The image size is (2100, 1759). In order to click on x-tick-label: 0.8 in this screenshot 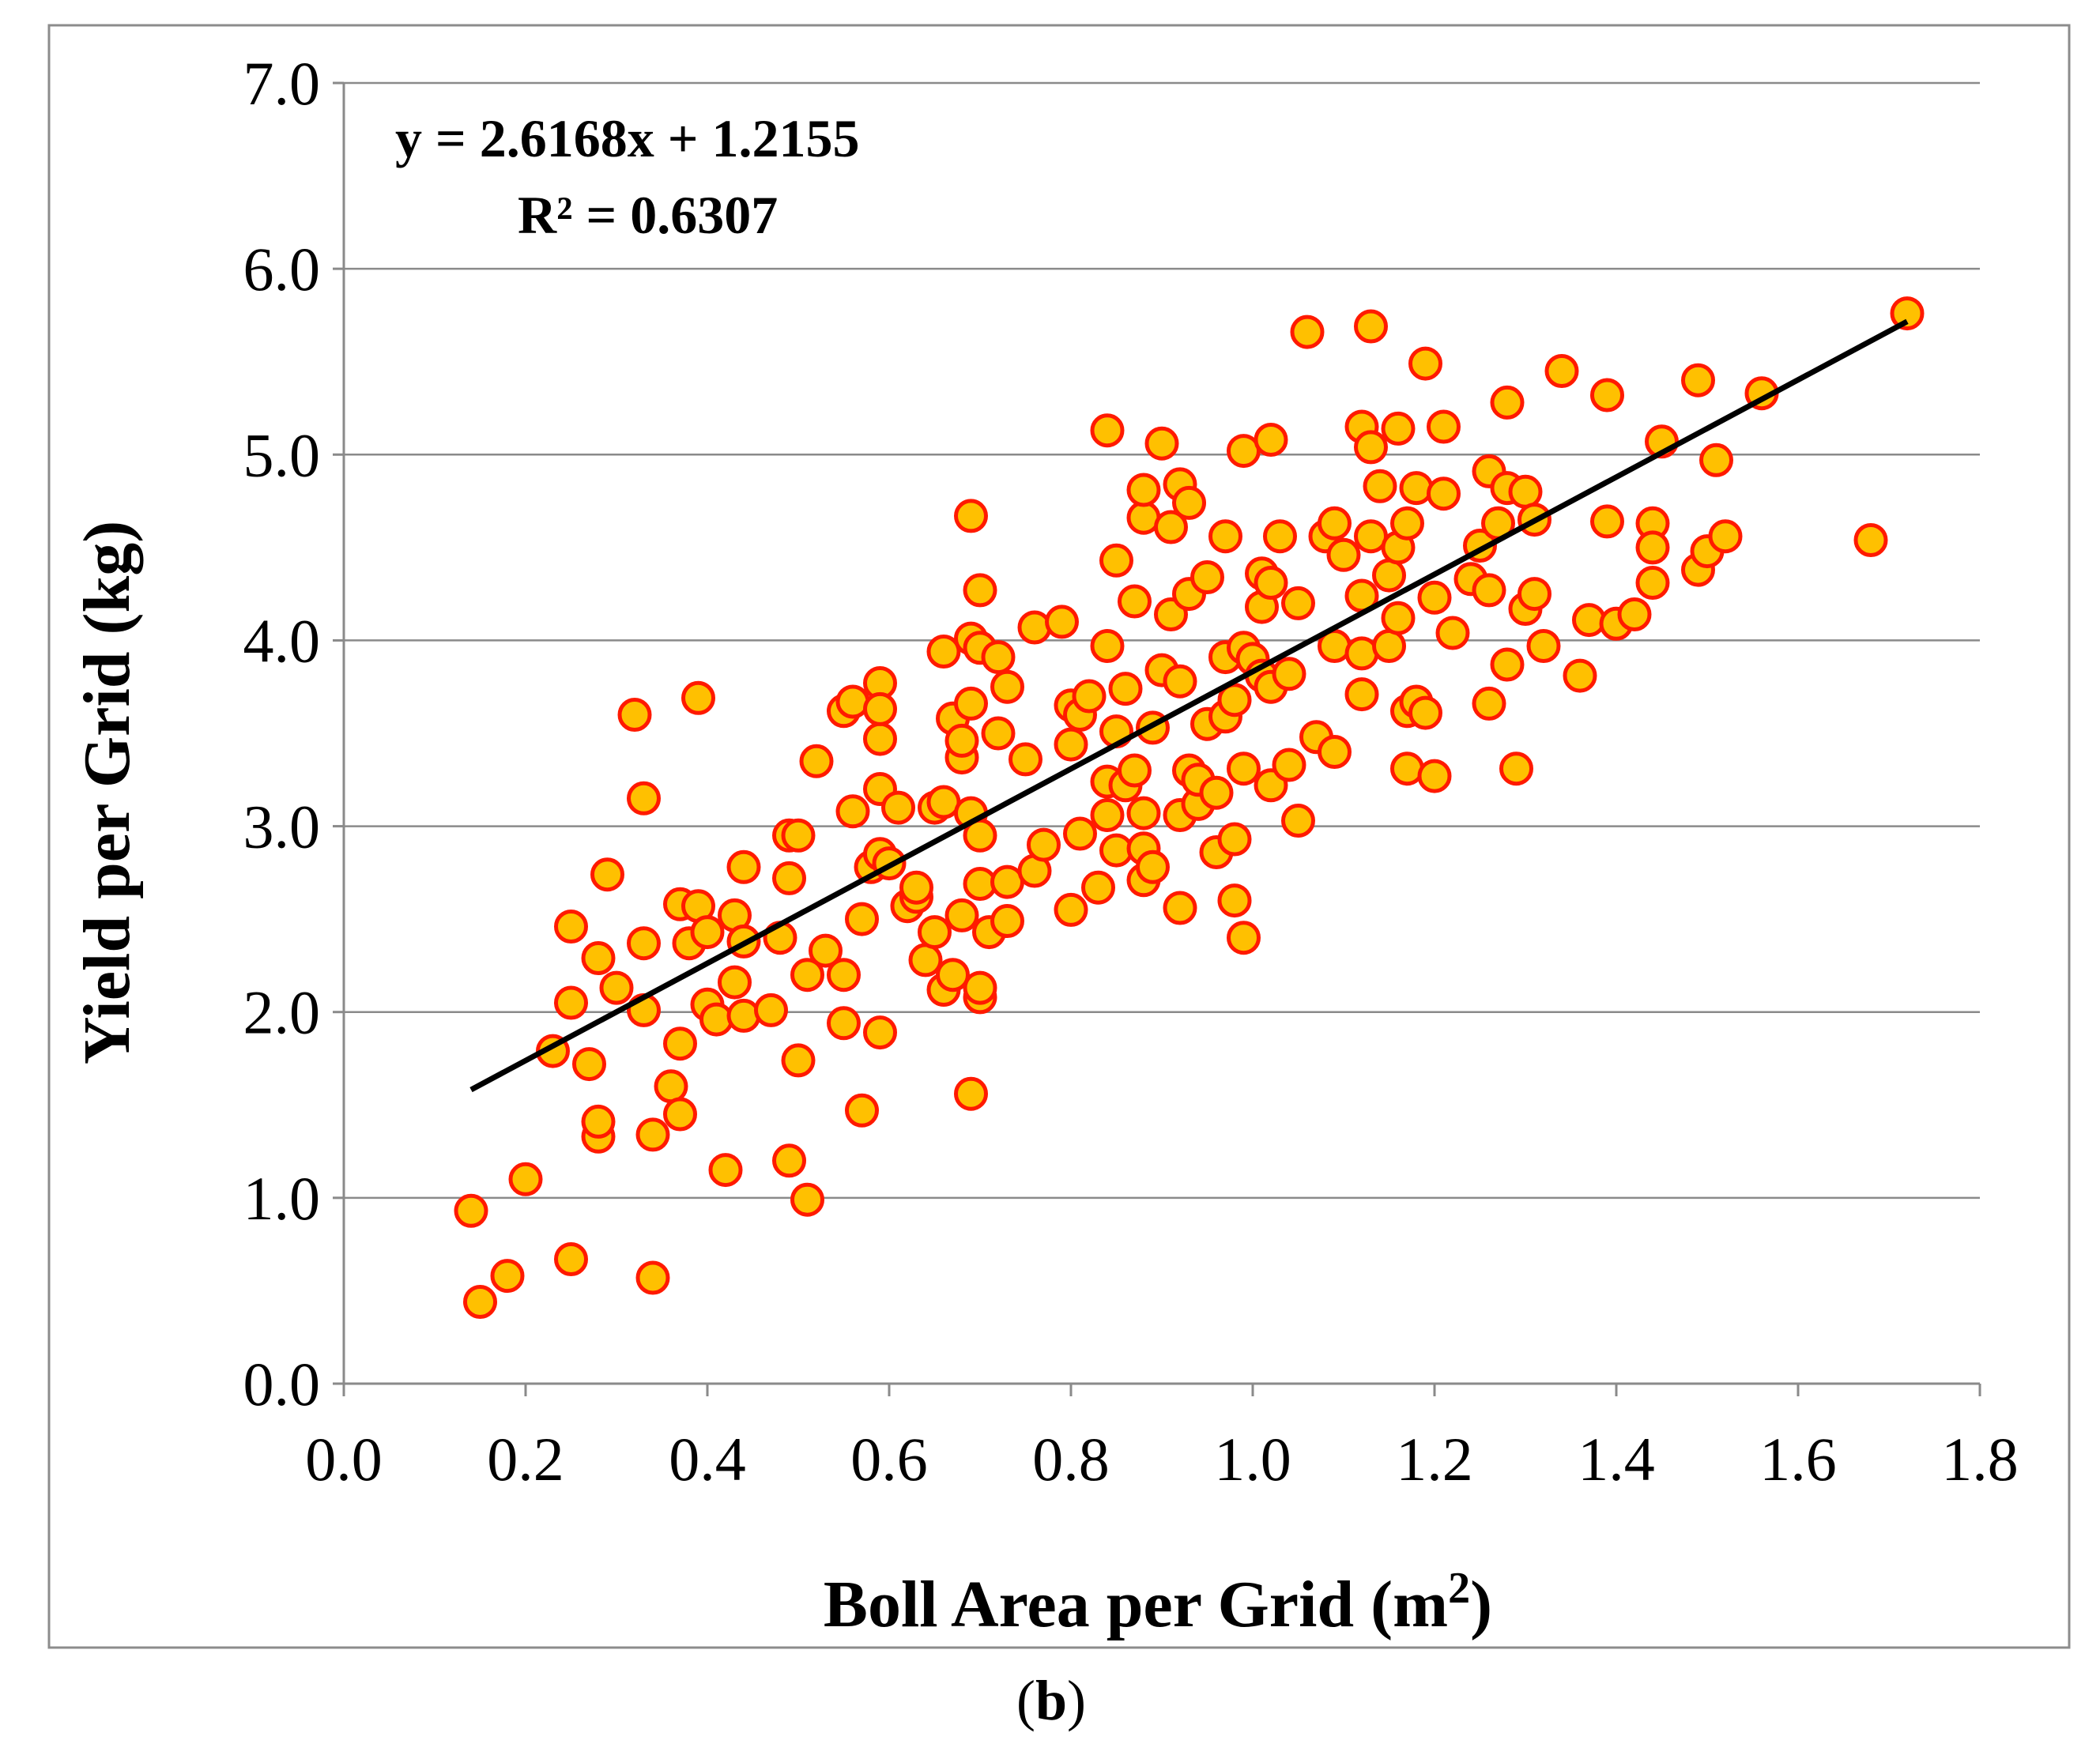, I will do `click(1071, 1459)`.